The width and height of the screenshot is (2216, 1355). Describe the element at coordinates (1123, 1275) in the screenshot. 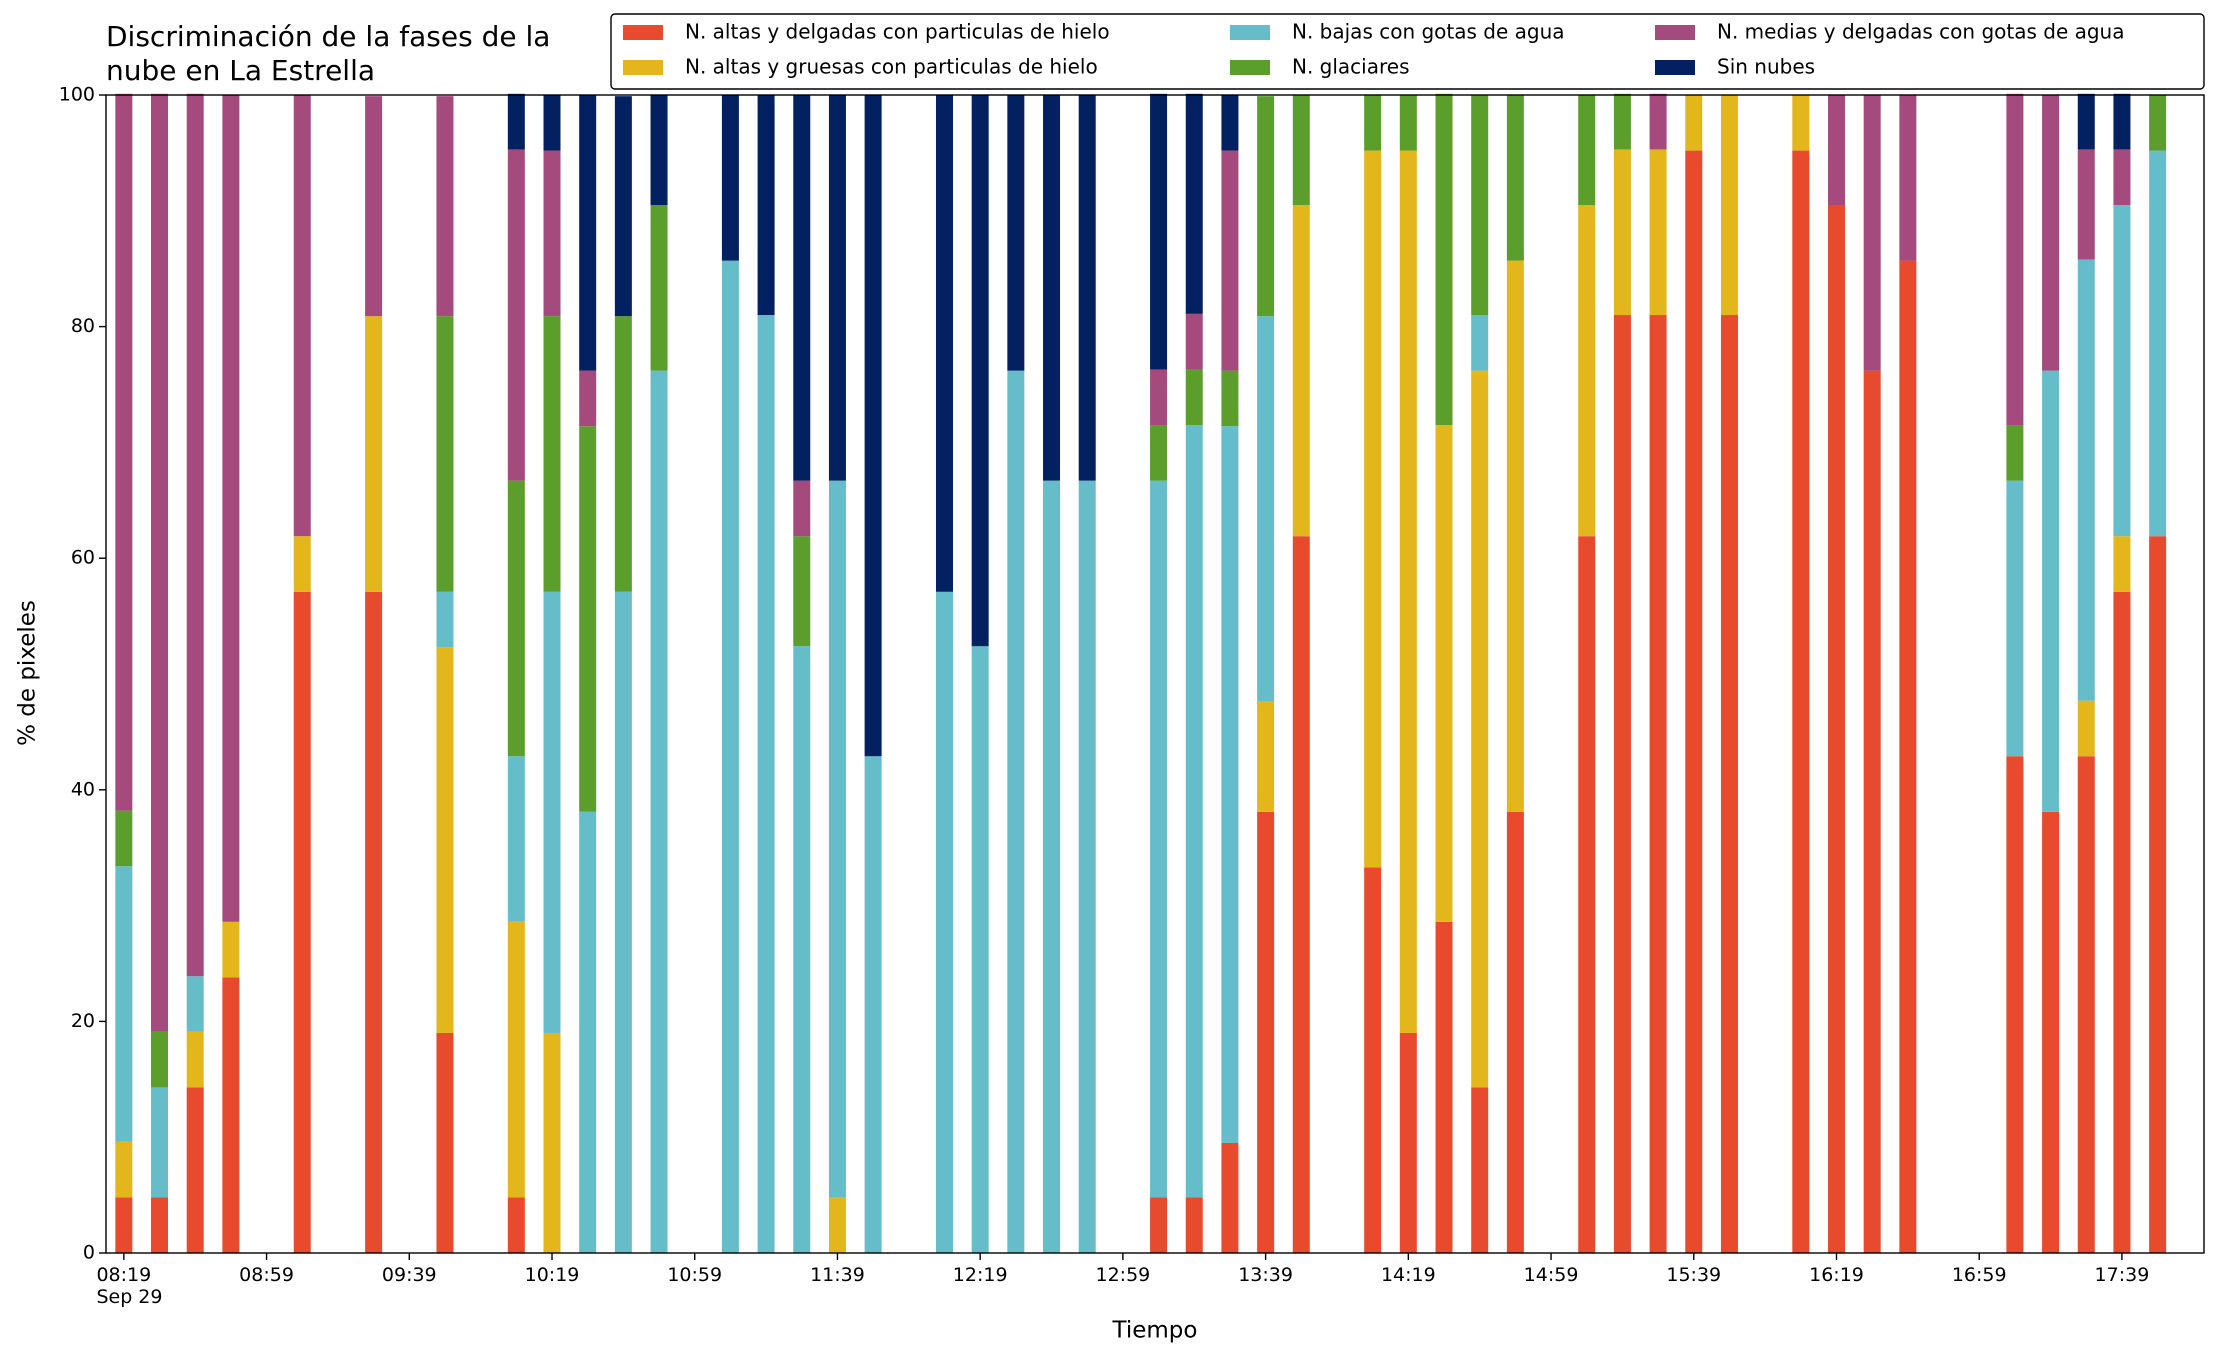

I see `x-tick-label: 12:59` at that location.